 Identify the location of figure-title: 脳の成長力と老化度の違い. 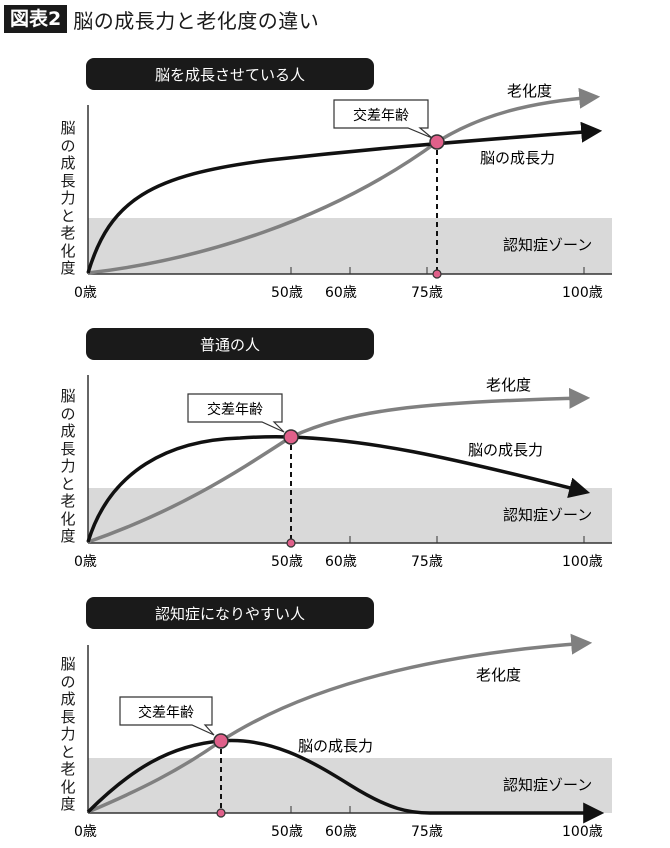
(196, 20).